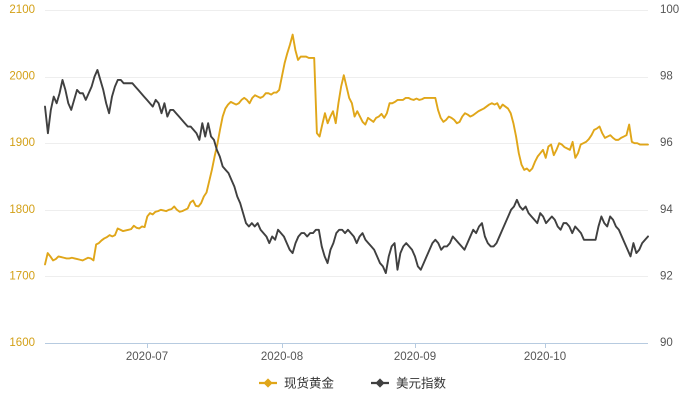  Describe the element at coordinates (669, 10) in the screenshot. I see `right-axis-tick-label: 100` at that location.